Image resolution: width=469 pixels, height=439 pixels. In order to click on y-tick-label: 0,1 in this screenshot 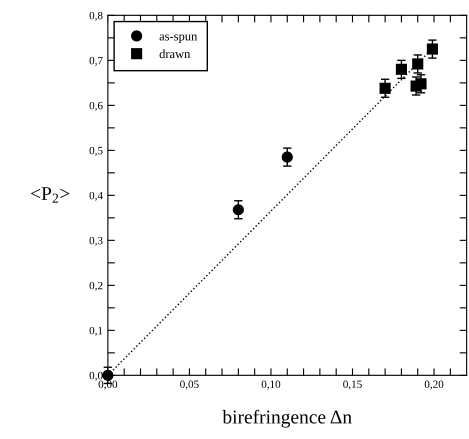, I will do `click(96, 331)`.